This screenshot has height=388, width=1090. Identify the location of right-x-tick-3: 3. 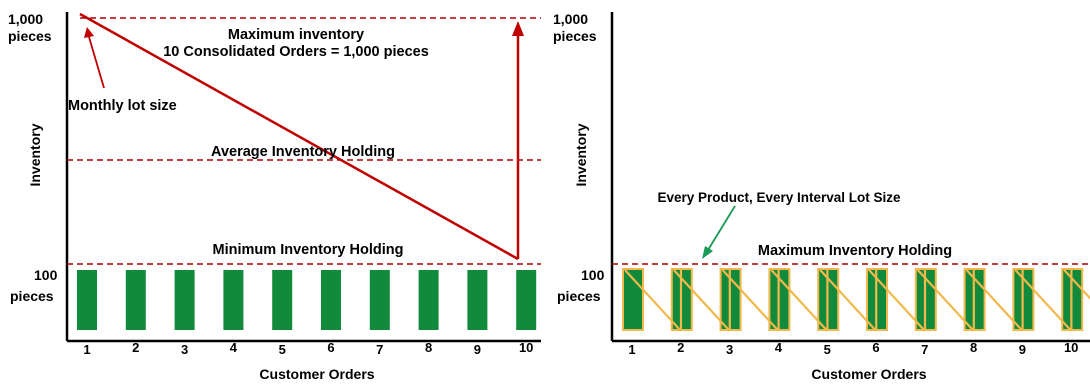
(729, 349).